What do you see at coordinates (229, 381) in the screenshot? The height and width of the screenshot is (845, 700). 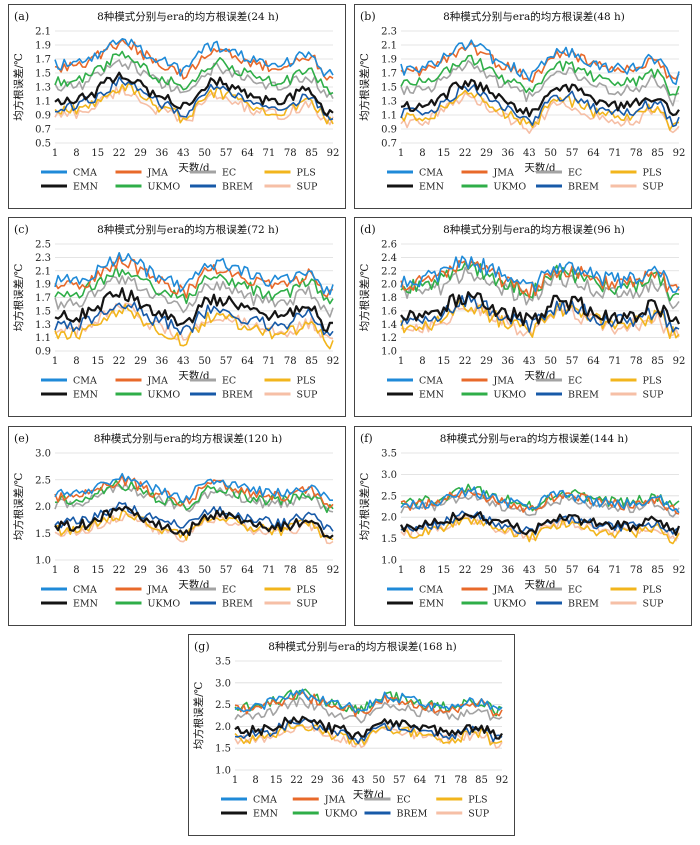 I see `legend-label-ec: EC` at bounding box center [229, 381].